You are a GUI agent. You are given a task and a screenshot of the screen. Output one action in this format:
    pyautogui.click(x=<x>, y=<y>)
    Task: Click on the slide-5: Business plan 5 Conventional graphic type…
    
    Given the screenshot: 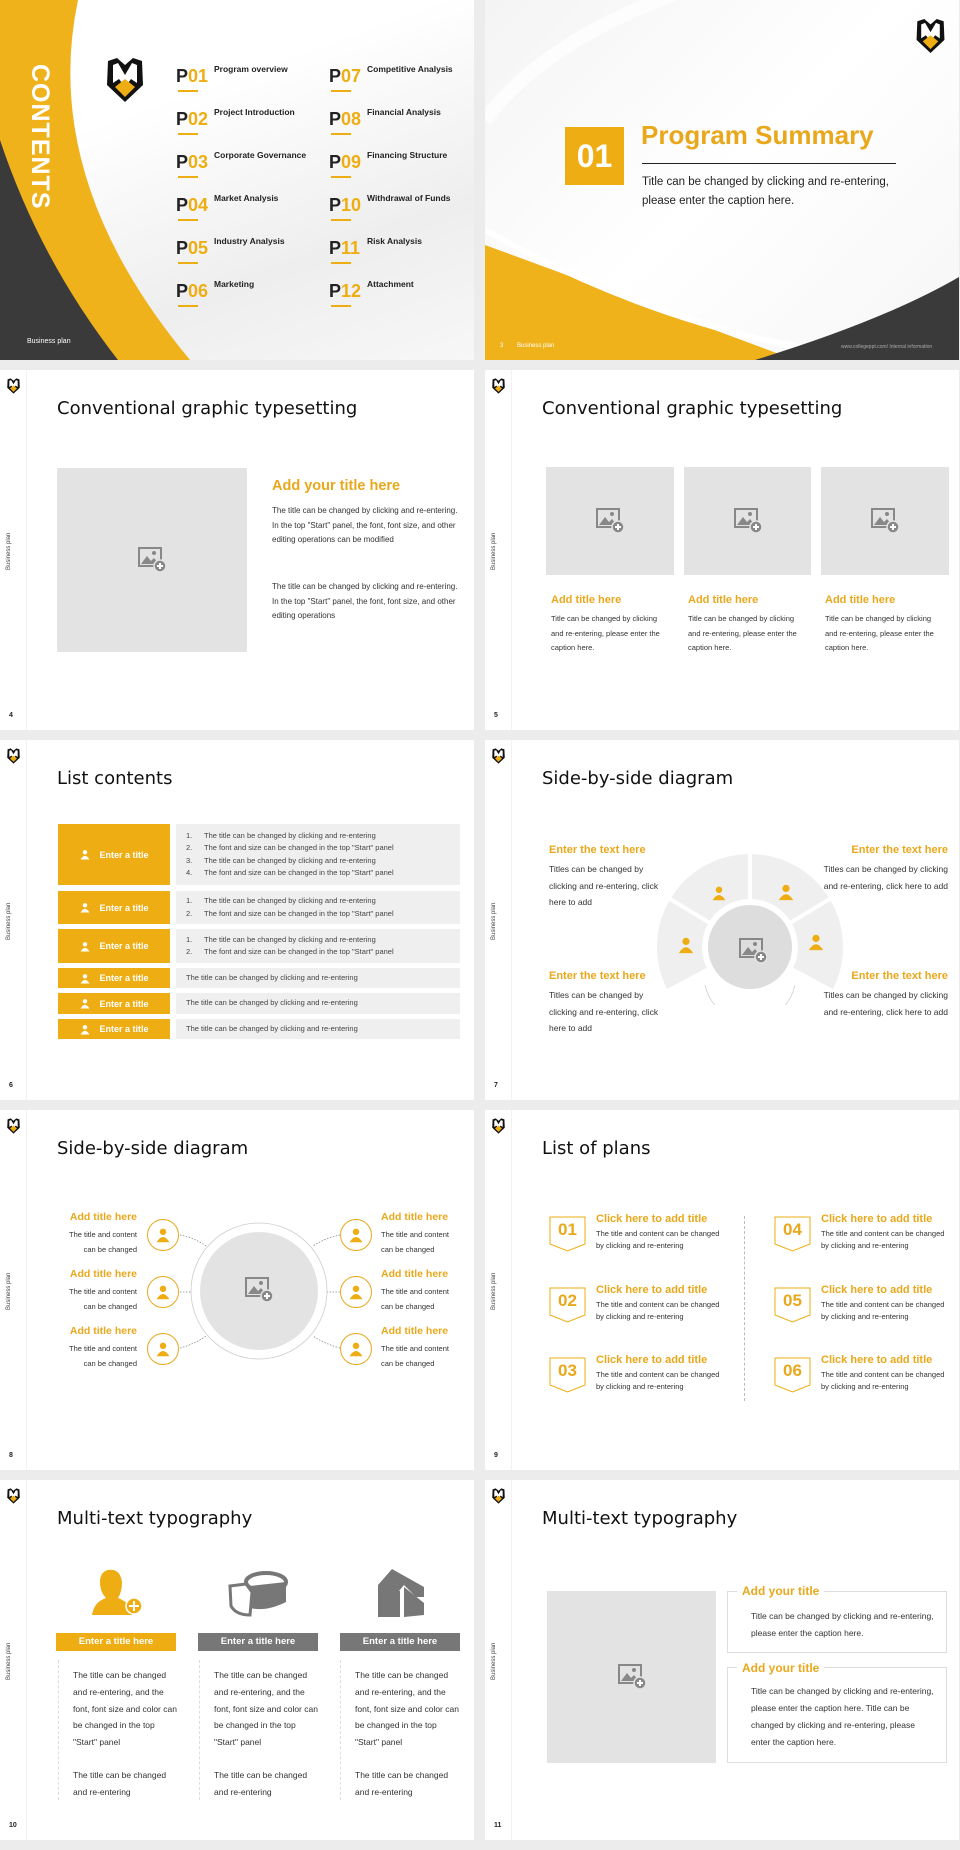 What is the action you would take?
    pyautogui.click(x=722, y=550)
    